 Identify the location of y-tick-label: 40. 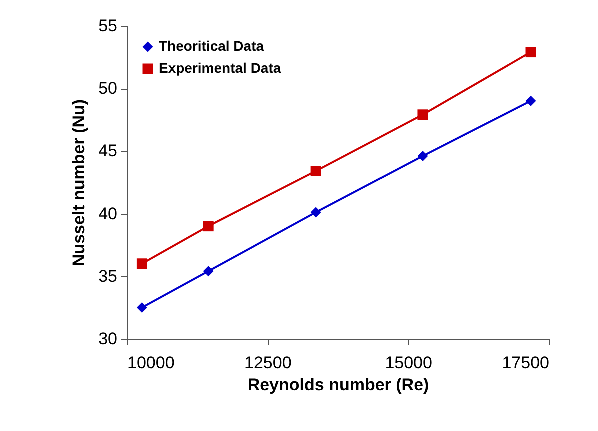
(108, 214).